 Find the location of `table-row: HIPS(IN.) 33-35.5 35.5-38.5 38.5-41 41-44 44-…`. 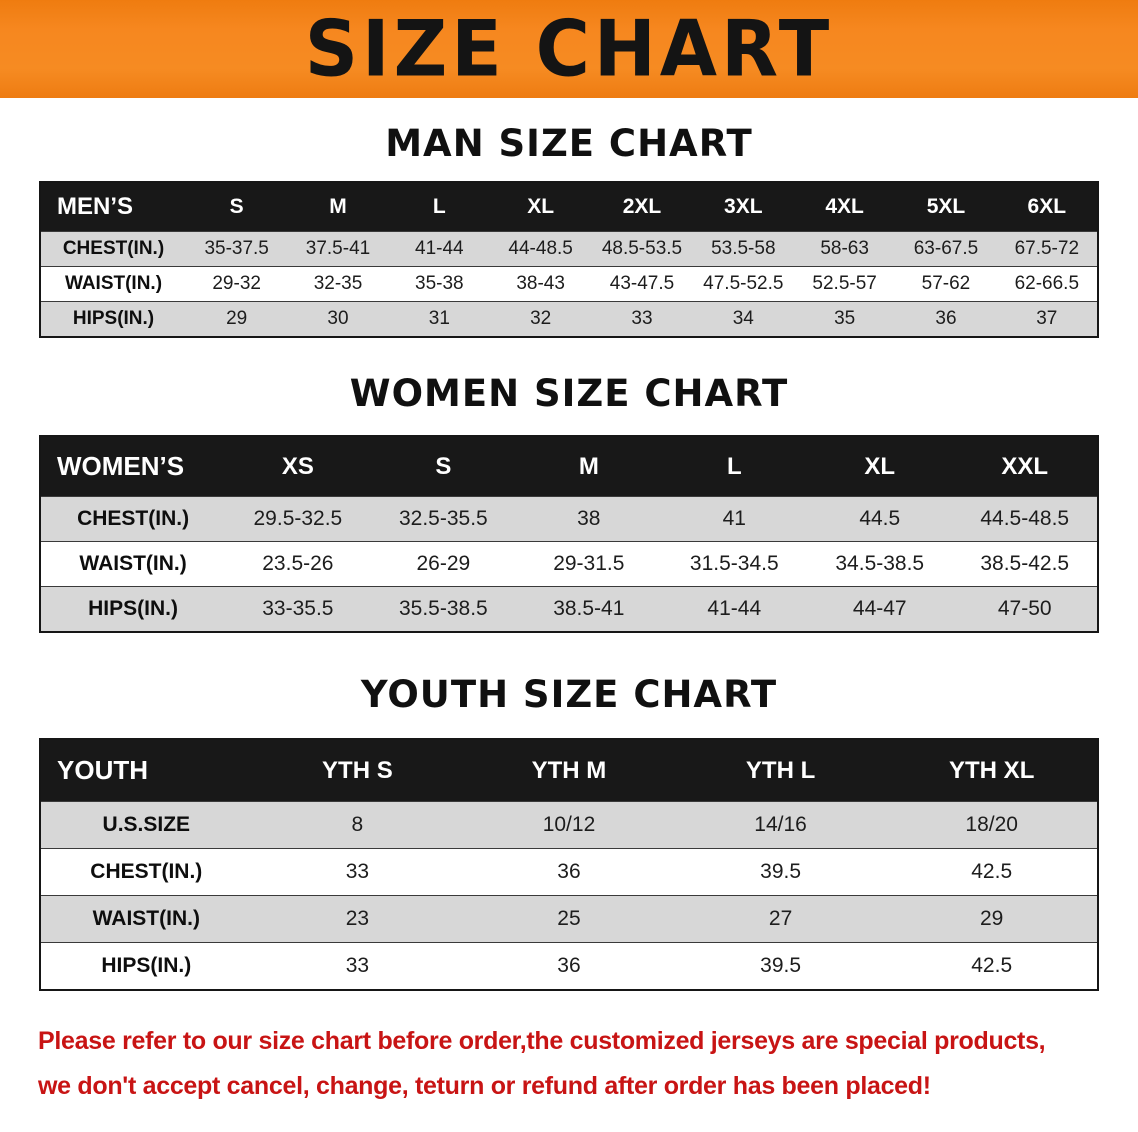

table-row: HIPS(IN.) 33-35.5 35.5-38.5 38.5-41 41-44 44-… is located at coordinates (569, 609).